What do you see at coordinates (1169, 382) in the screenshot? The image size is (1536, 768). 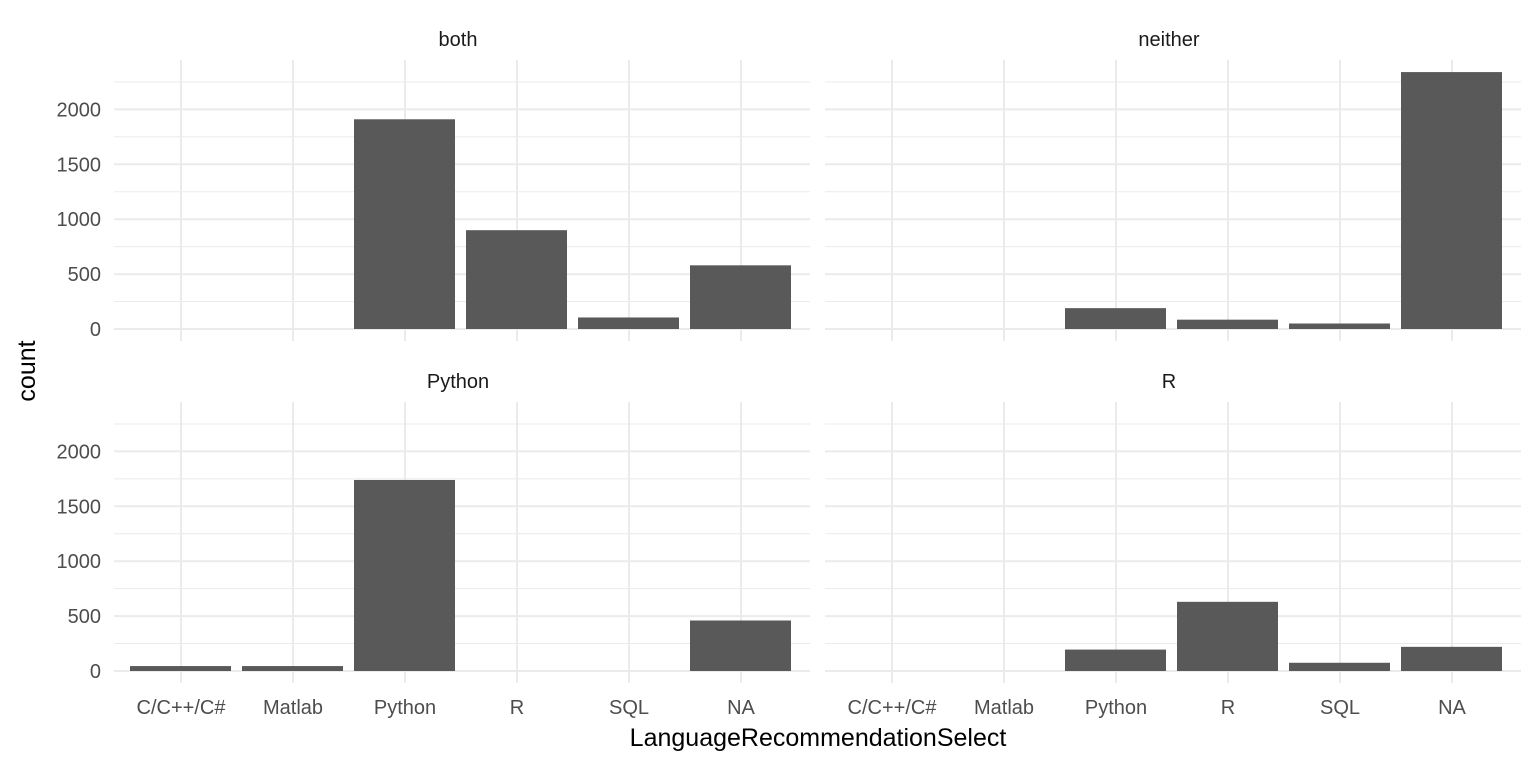 I see `facet-strip-label: R` at bounding box center [1169, 382].